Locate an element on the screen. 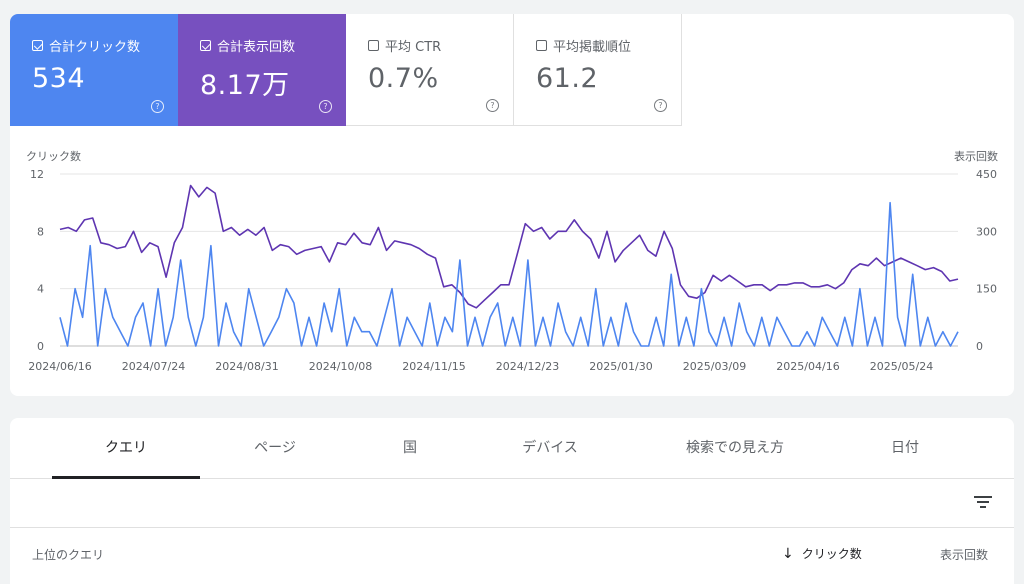 This screenshot has width=1024, height=584. tab-date: 日付 is located at coordinates (905, 448).